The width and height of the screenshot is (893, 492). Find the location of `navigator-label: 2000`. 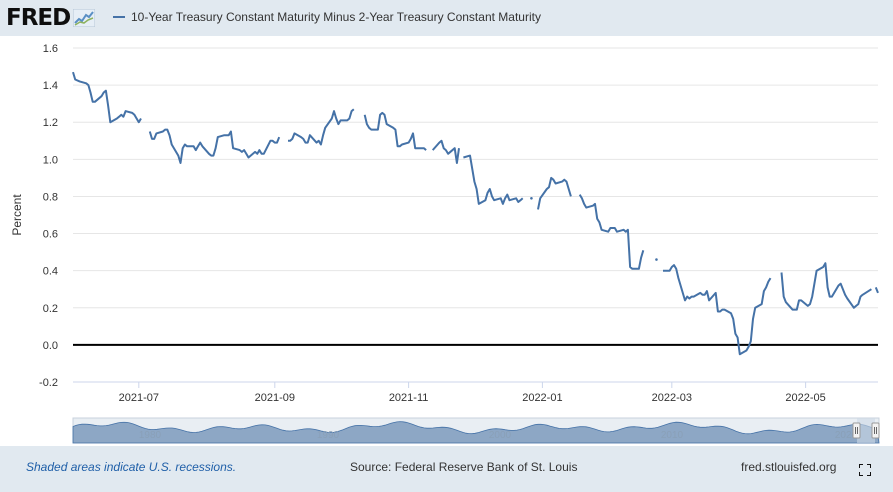

navigator-label: 2000 is located at coordinates (500, 435).